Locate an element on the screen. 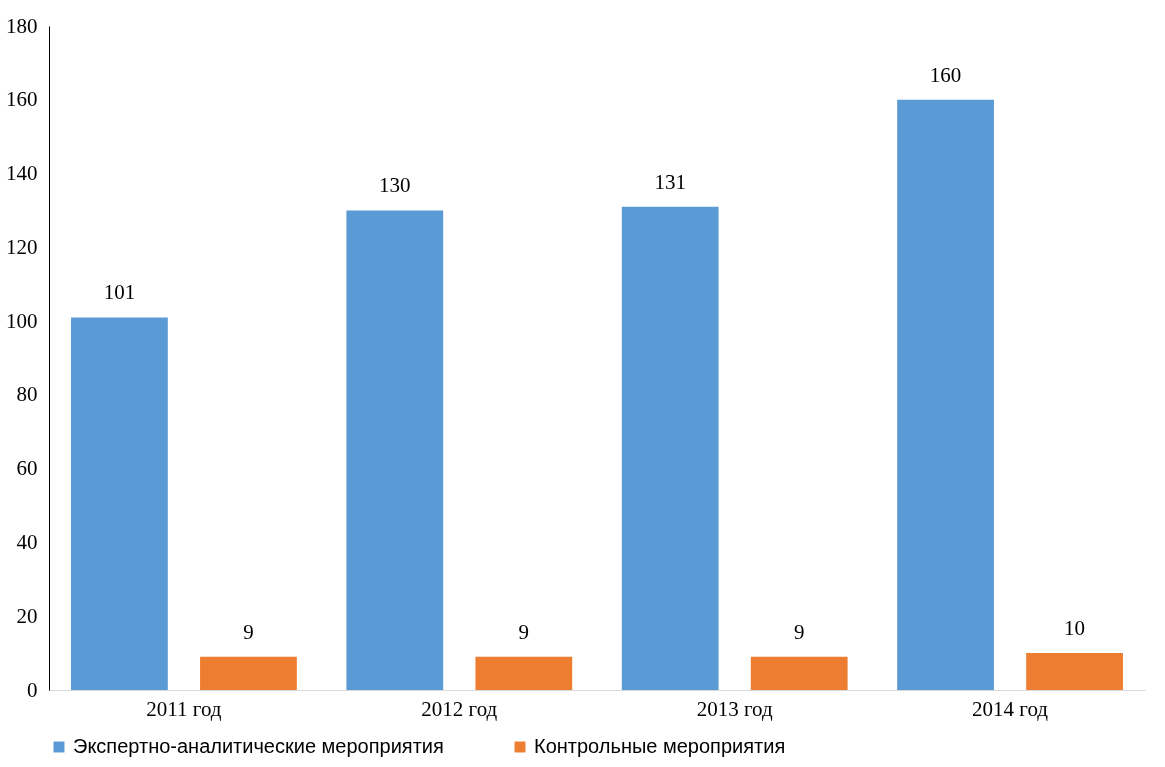 The width and height of the screenshot is (1165, 767). y-tick-label: 140 is located at coordinates (22, 173).